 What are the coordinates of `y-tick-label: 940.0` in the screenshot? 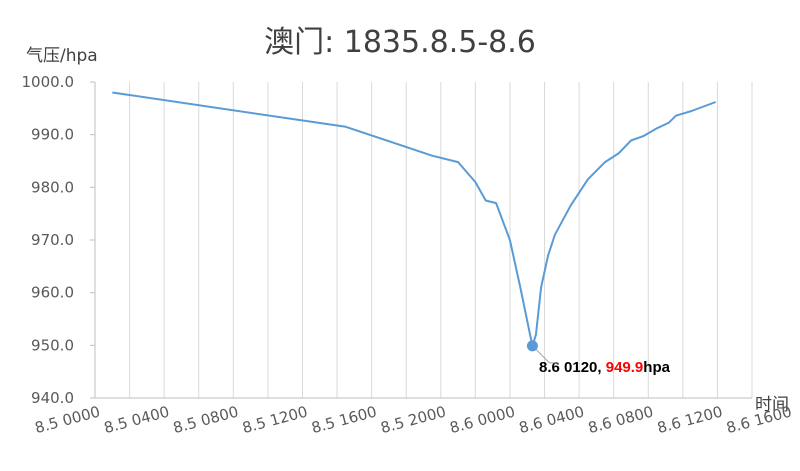 It's located at (52, 398).